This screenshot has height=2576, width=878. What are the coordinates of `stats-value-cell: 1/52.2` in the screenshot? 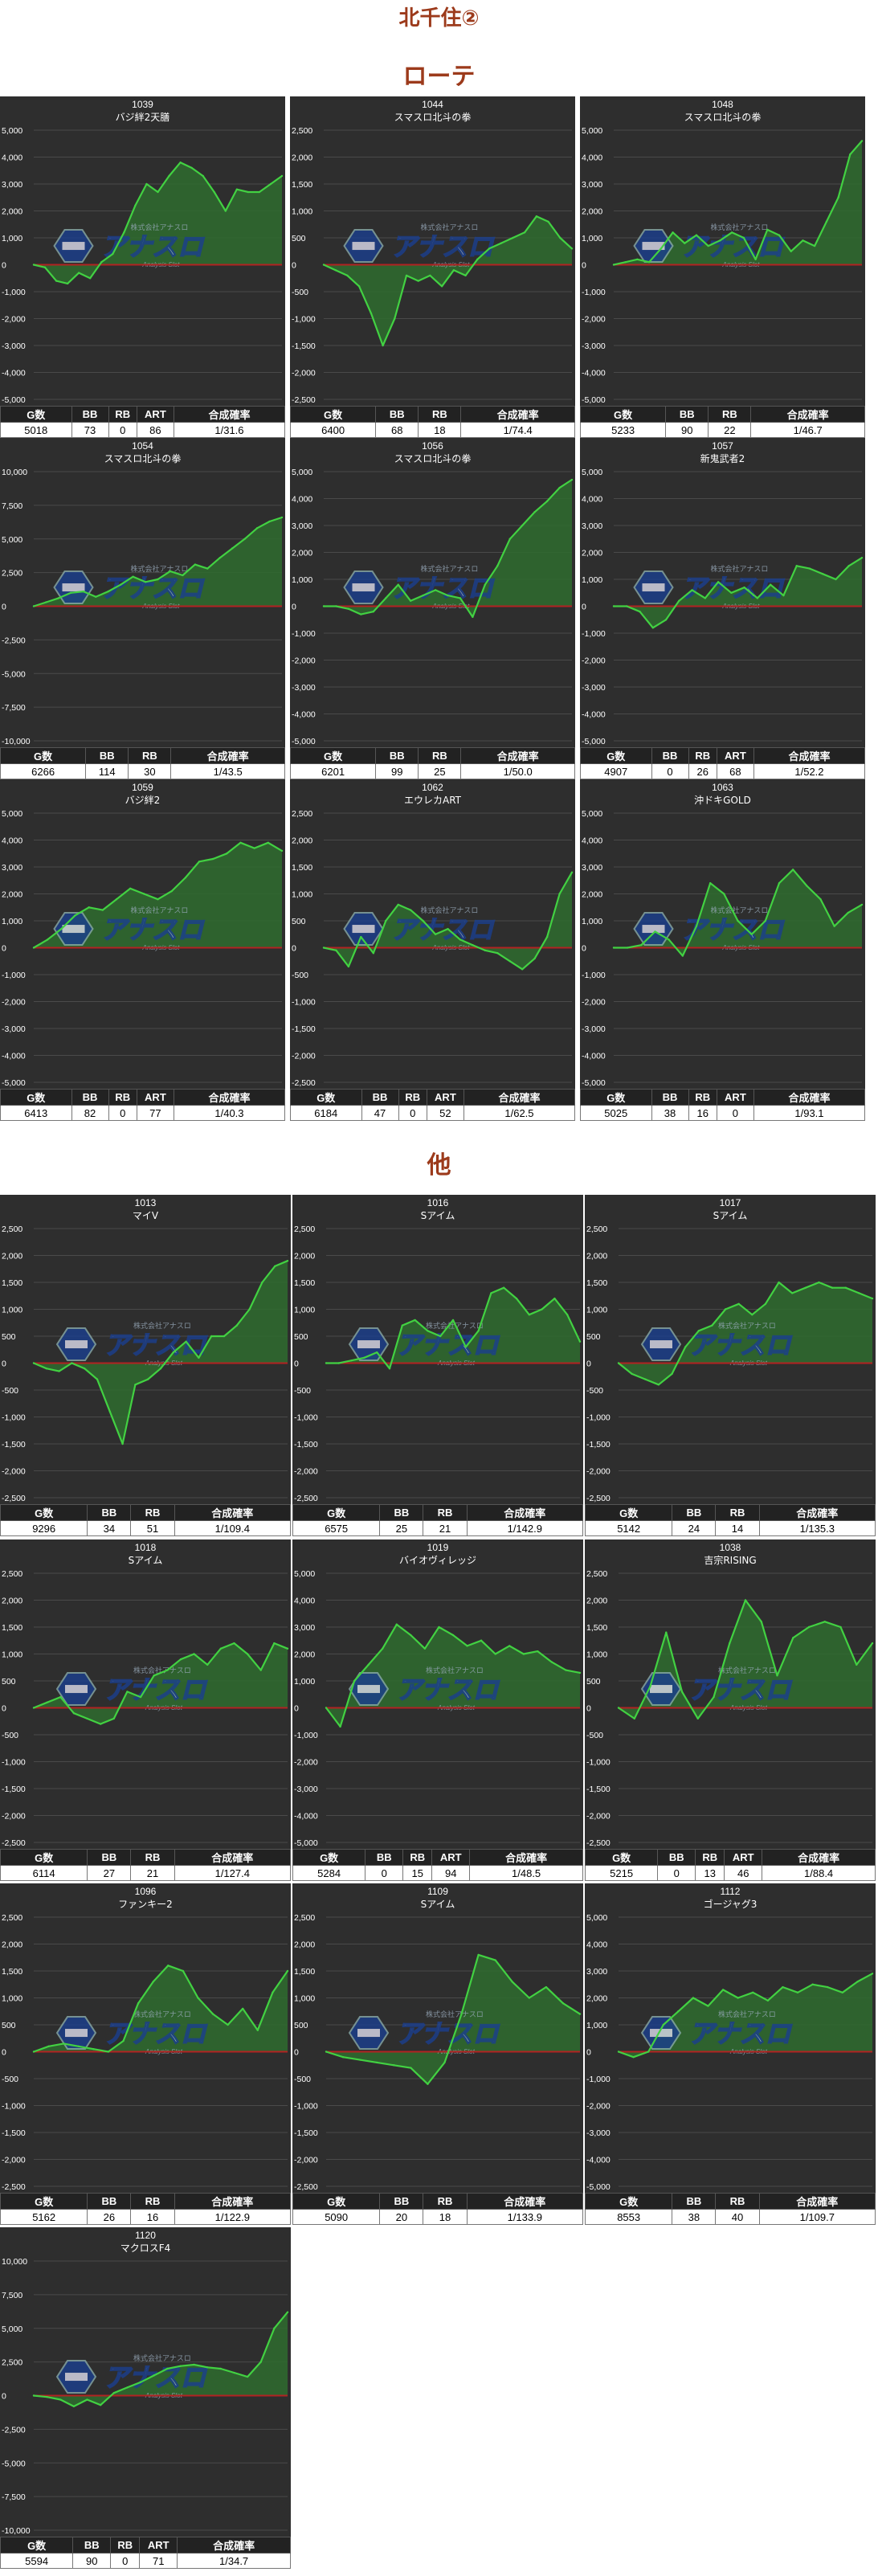 It's located at (809, 771).